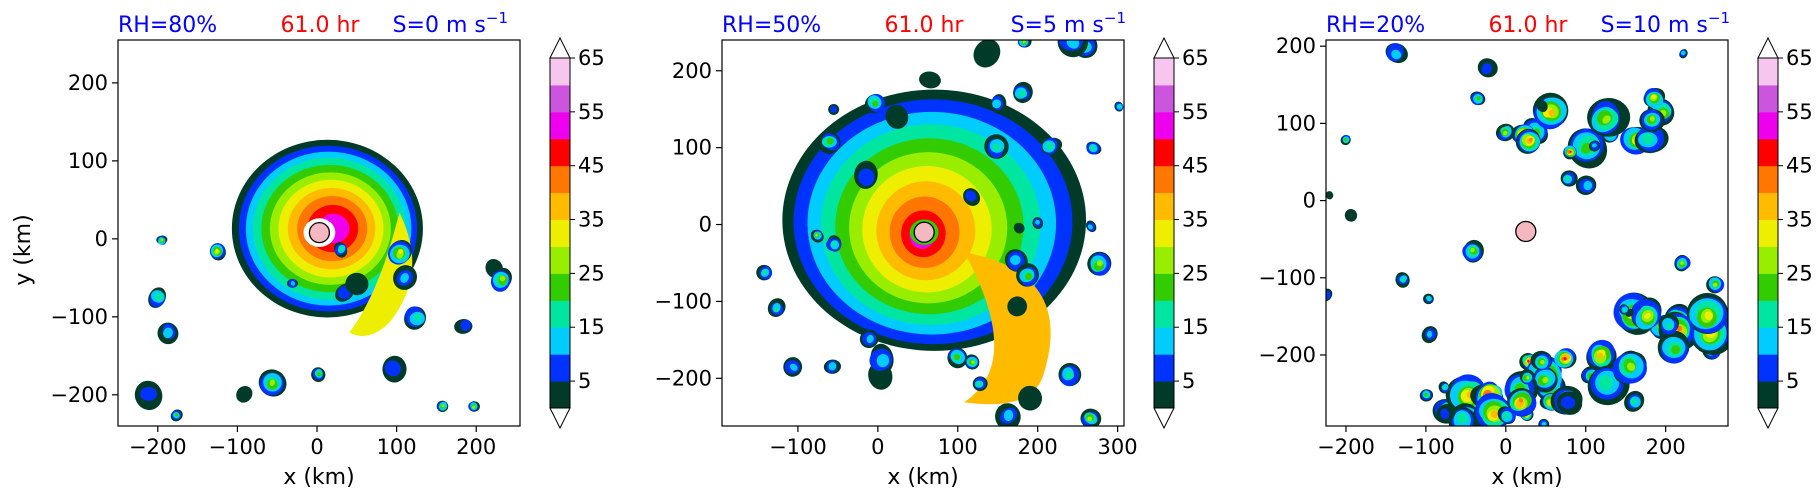 The width and height of the screenshot is (1816, 498). I want to click on panel-3-y-ticks: −200 −100 0 100 200, so click(1292, 200).